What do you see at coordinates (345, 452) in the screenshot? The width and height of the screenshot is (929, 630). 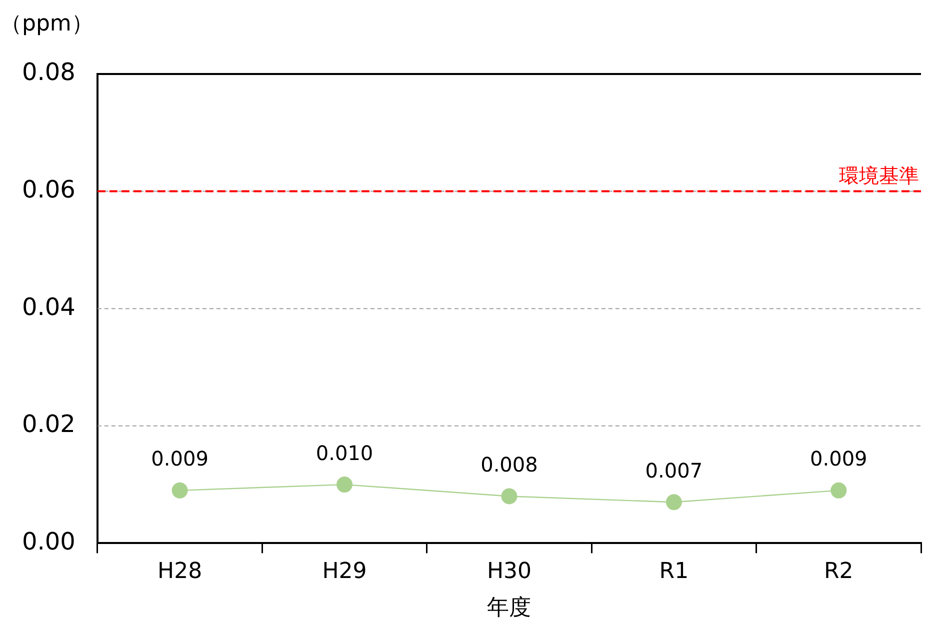 I see `data-label: 0.010` at bounding box center [345, 452].